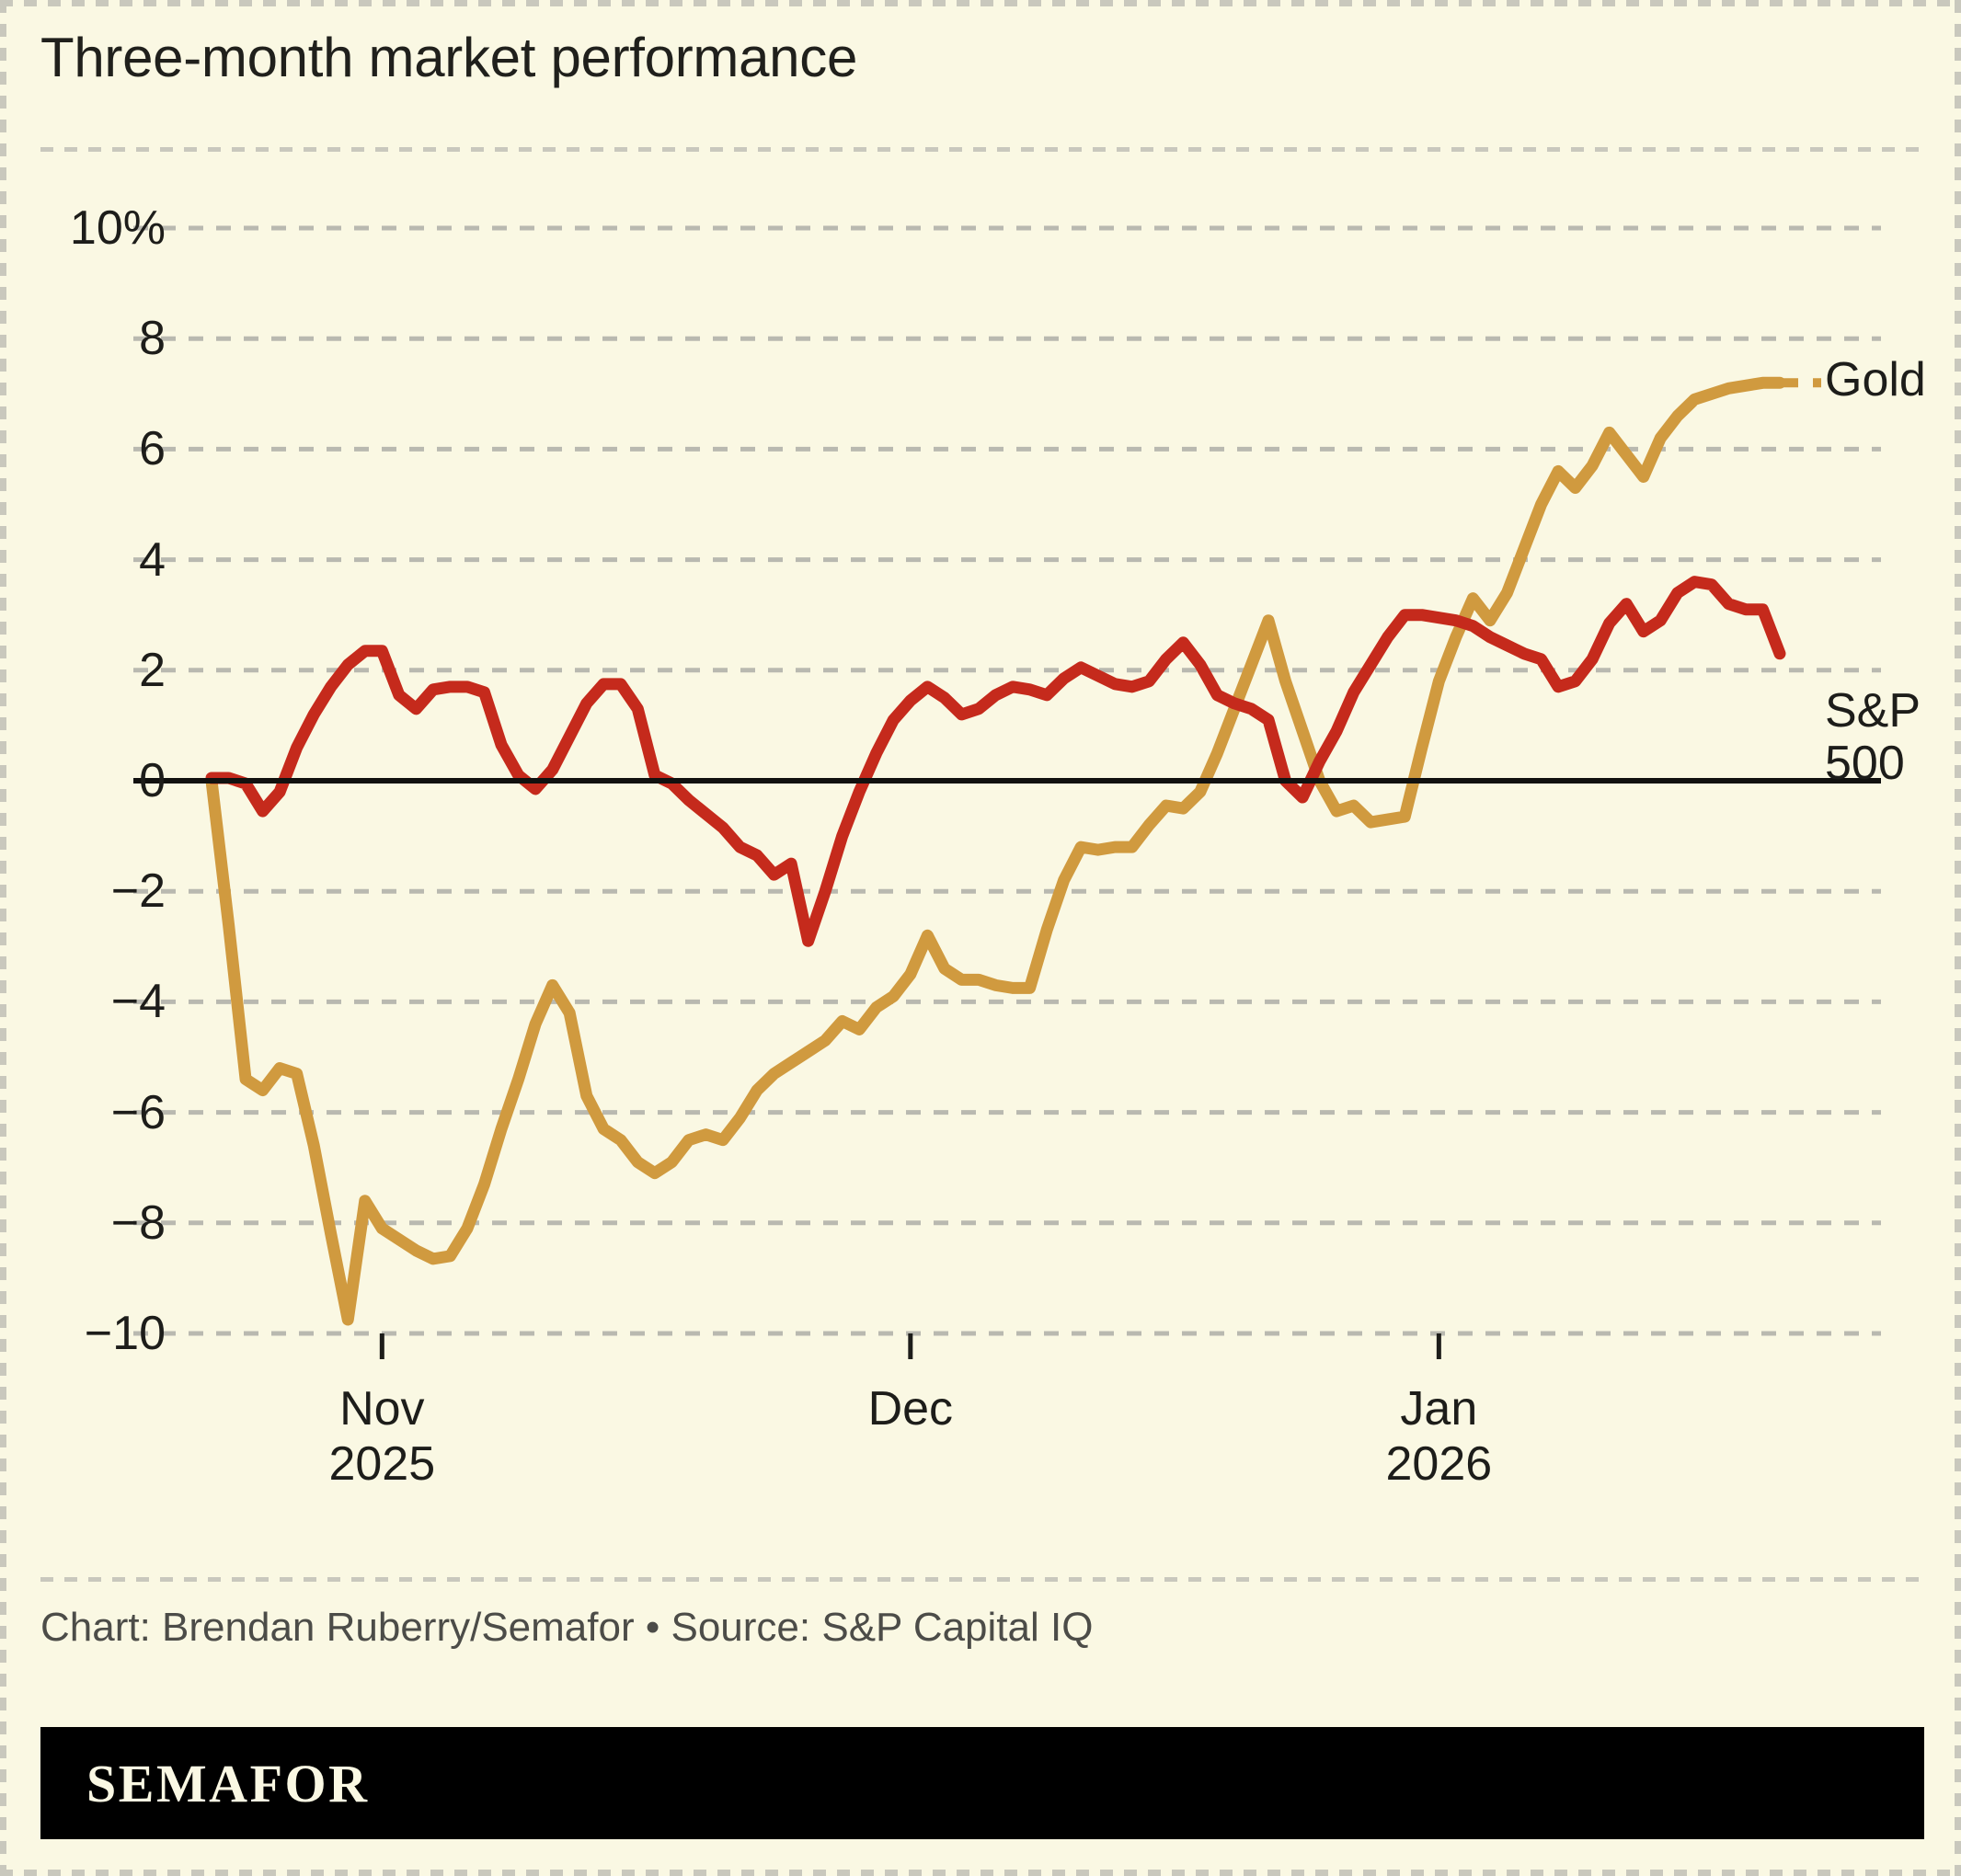  What do you see at coordinates (3, 938) in the screenshot?
I see `canvas-border-left` at bounding box center [3, 938].